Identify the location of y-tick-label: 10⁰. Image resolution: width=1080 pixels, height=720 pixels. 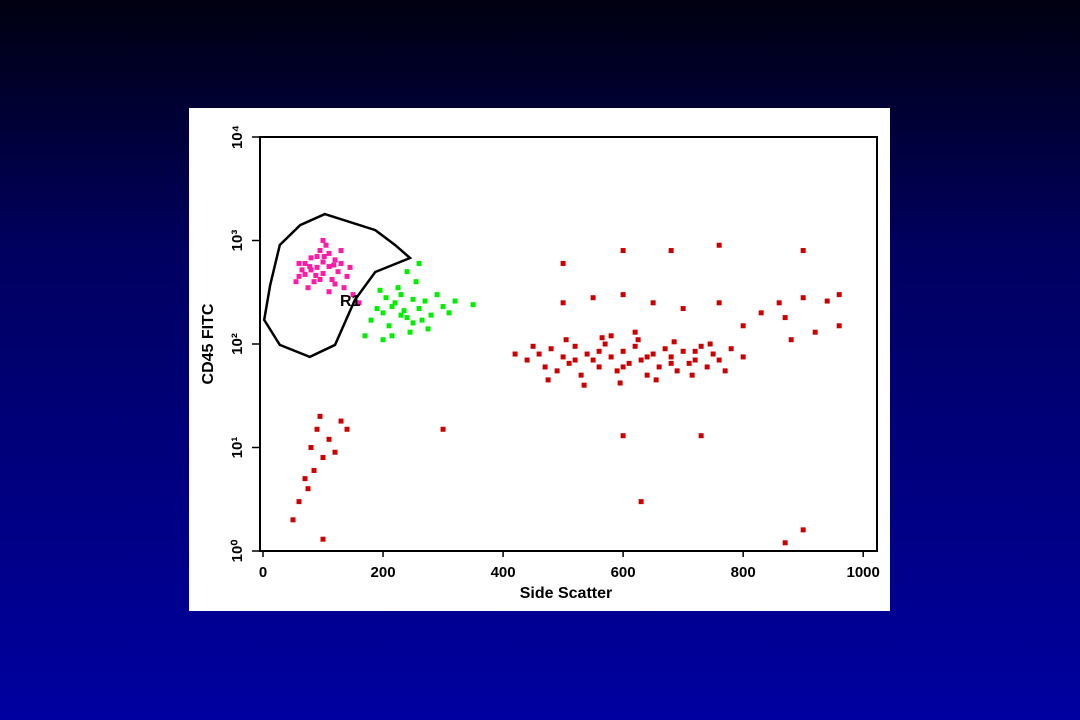
(237, 551).